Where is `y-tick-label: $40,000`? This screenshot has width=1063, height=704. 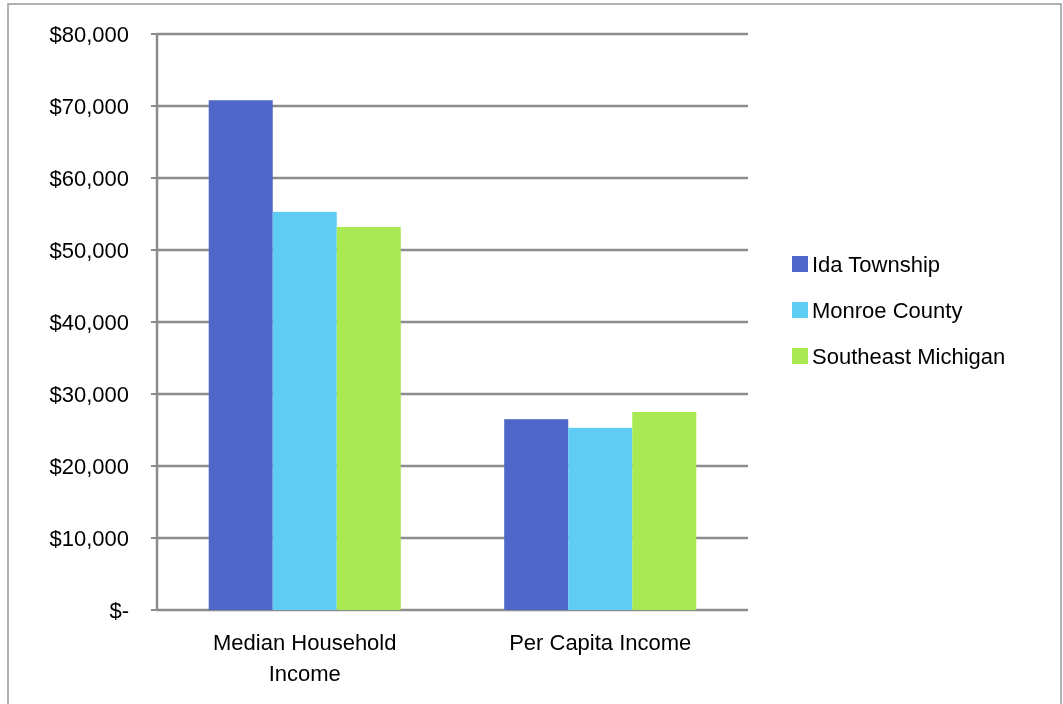
y-tick-label: $40,000 is located at coordinates (89, 322).